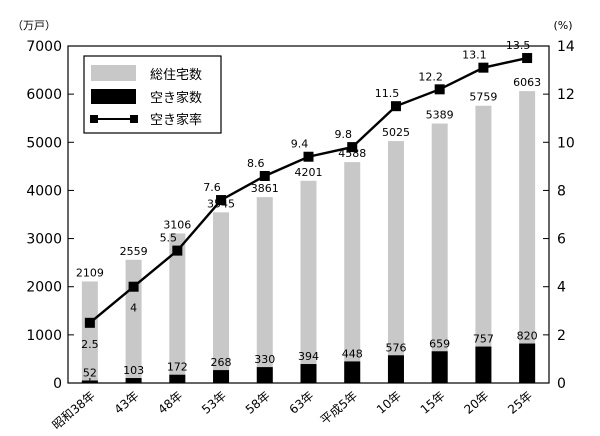 This screenshot has width=600, height=436. Describe the element at coordinates (561, 191) in the screenshot. I see `right-tick-label-4: 8` at that location.